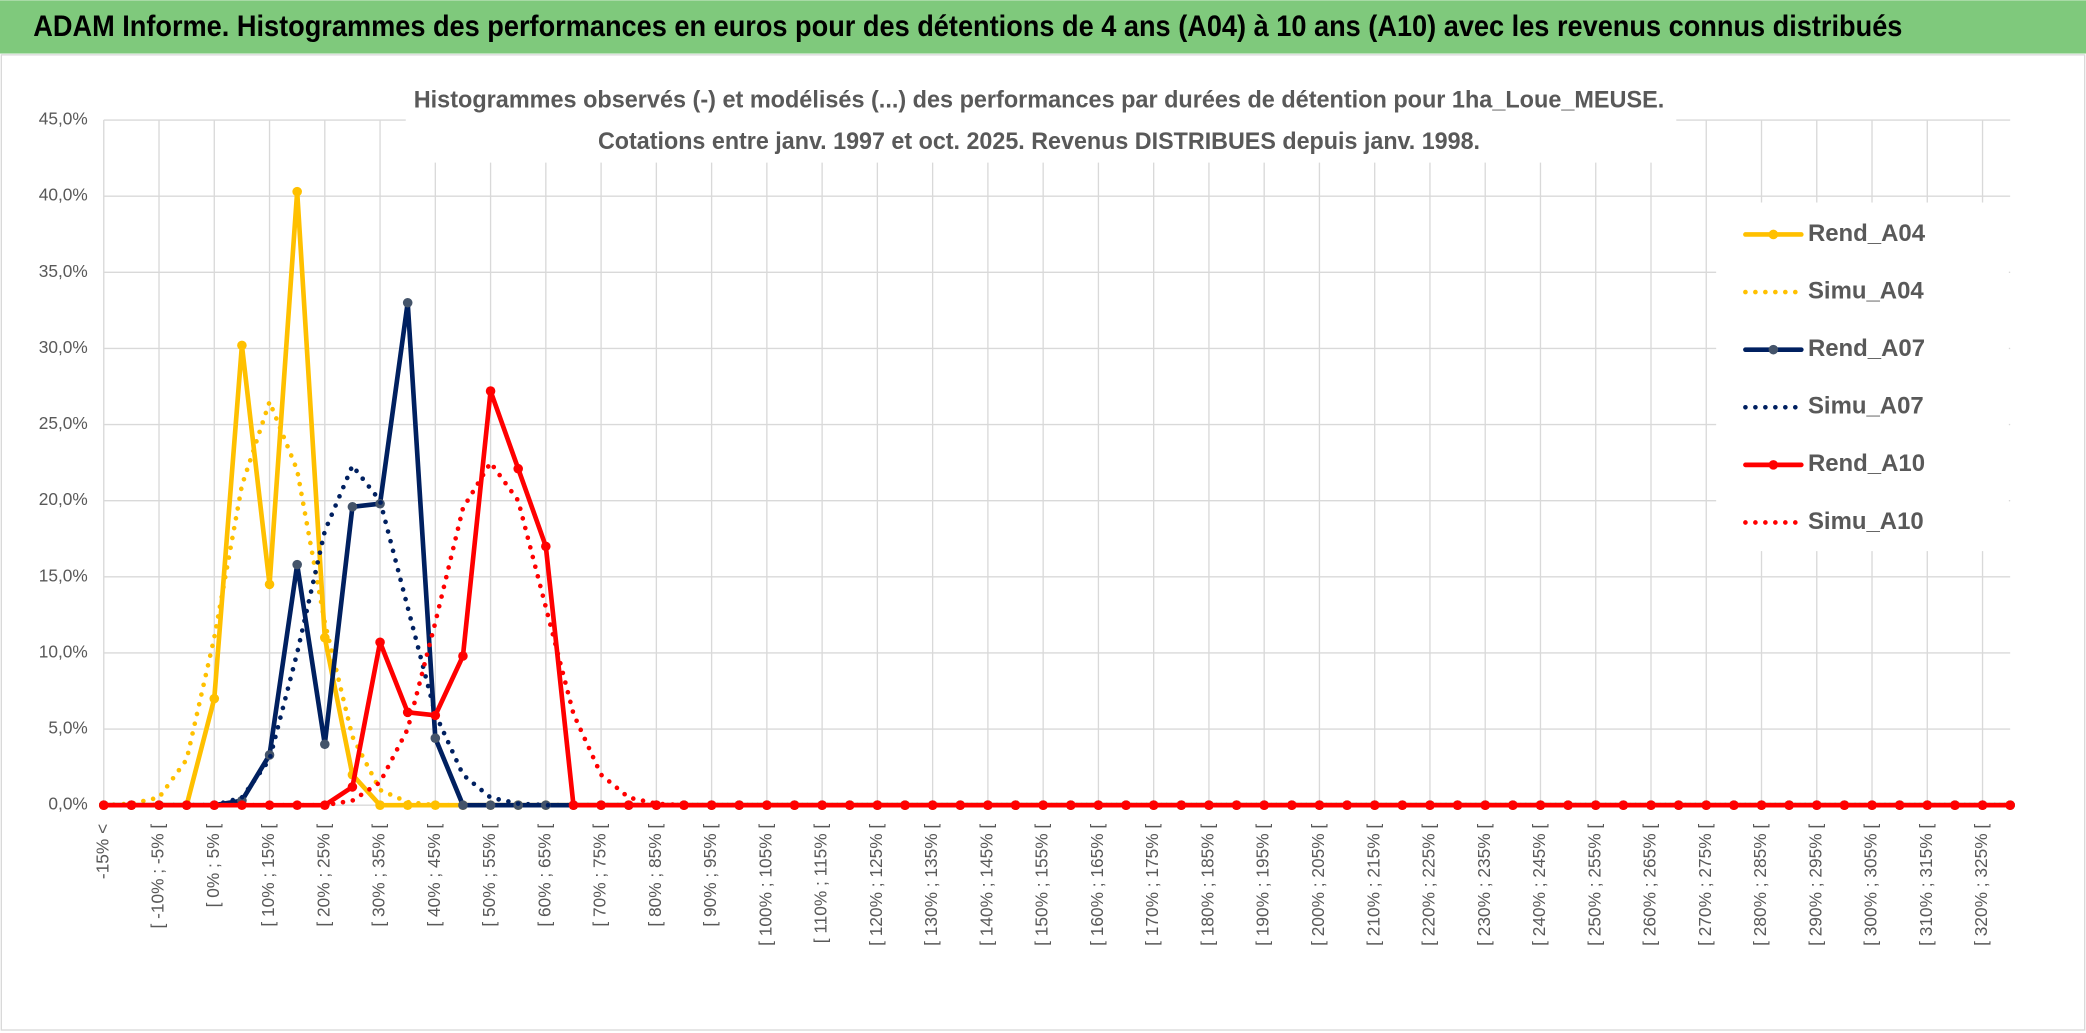 The width and height of the screenshot is (2086, 1033). I want to click on x-tick-label: [ 60% ; 65% [, so click(544, 875).